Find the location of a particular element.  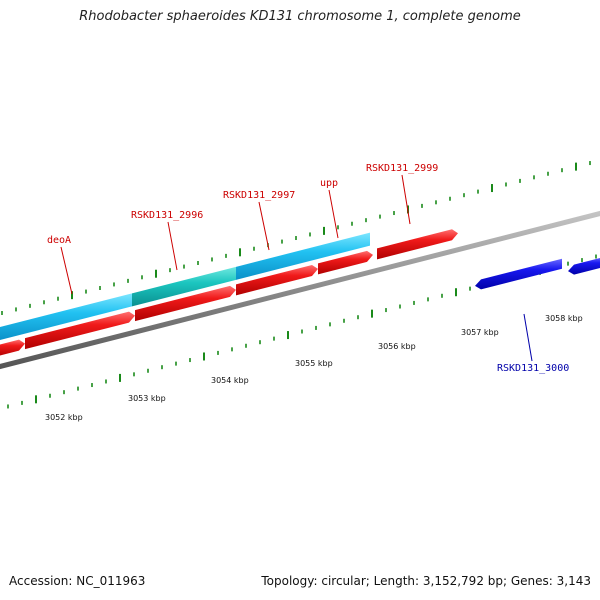

tick-label: 3052 kbp is located at coordinates (64, 417).